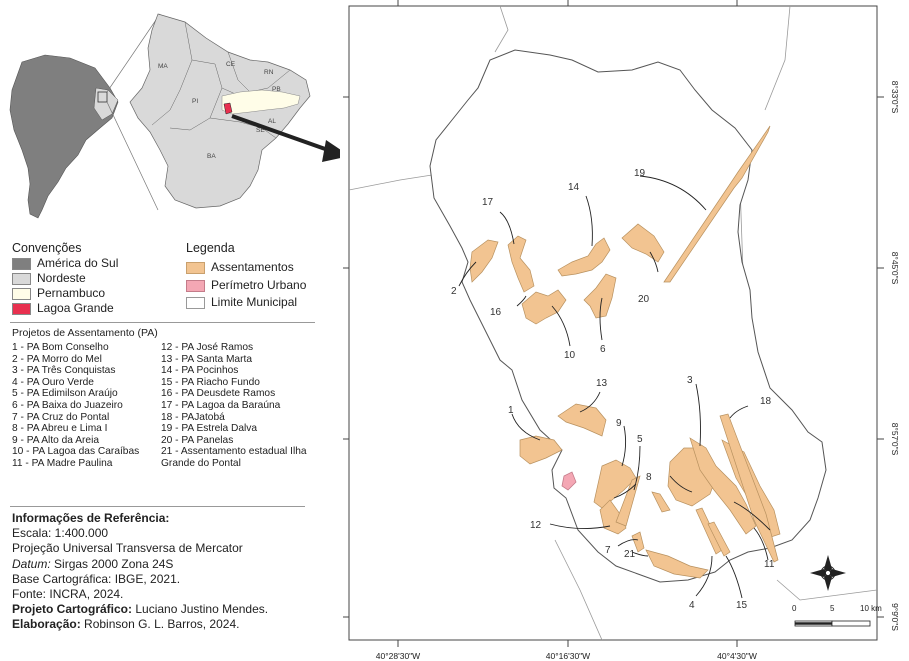 This screenshot has height=661, width=909. What do you see at coordinates (193, 417) in the screenshot?
I see `project-item: 18 - PAJatobá` at bounding box center [193, 417].